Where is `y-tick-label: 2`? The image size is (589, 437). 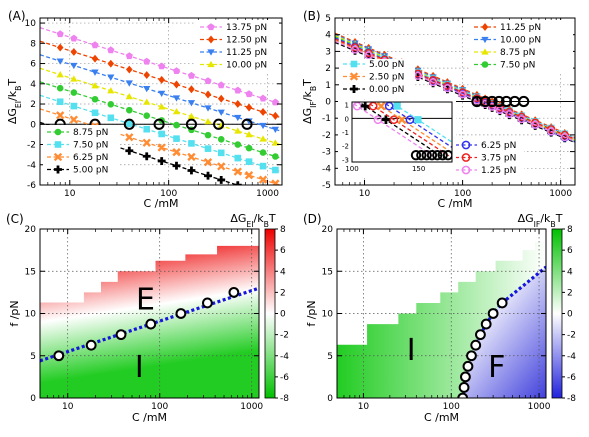
y-tick-label: 2 is located at coordinates (33, 105).